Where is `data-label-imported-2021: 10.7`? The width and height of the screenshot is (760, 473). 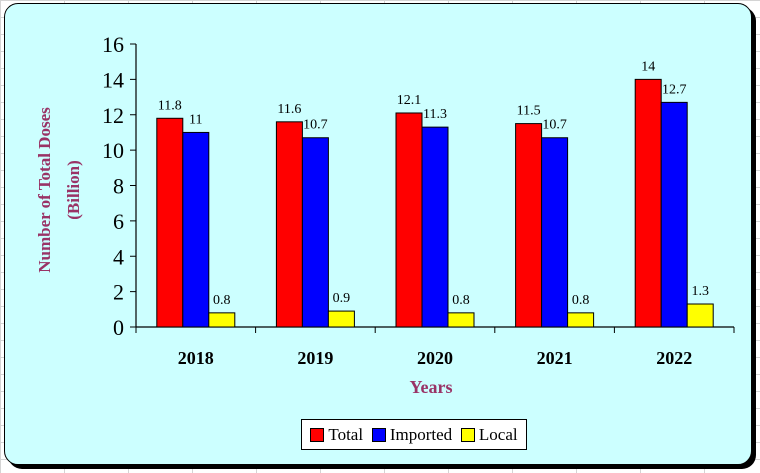
data-label-imported-2021: 10.7 is located at coordinates (554, 125).